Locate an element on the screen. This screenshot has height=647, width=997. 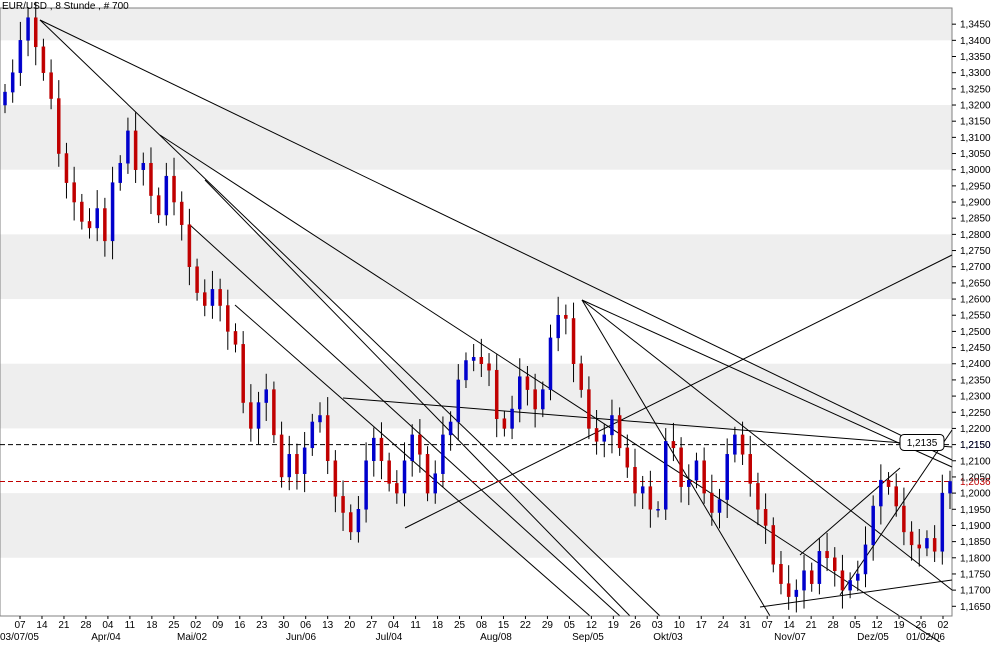
x-day-label: 21 is located at coordinates (812, 625).